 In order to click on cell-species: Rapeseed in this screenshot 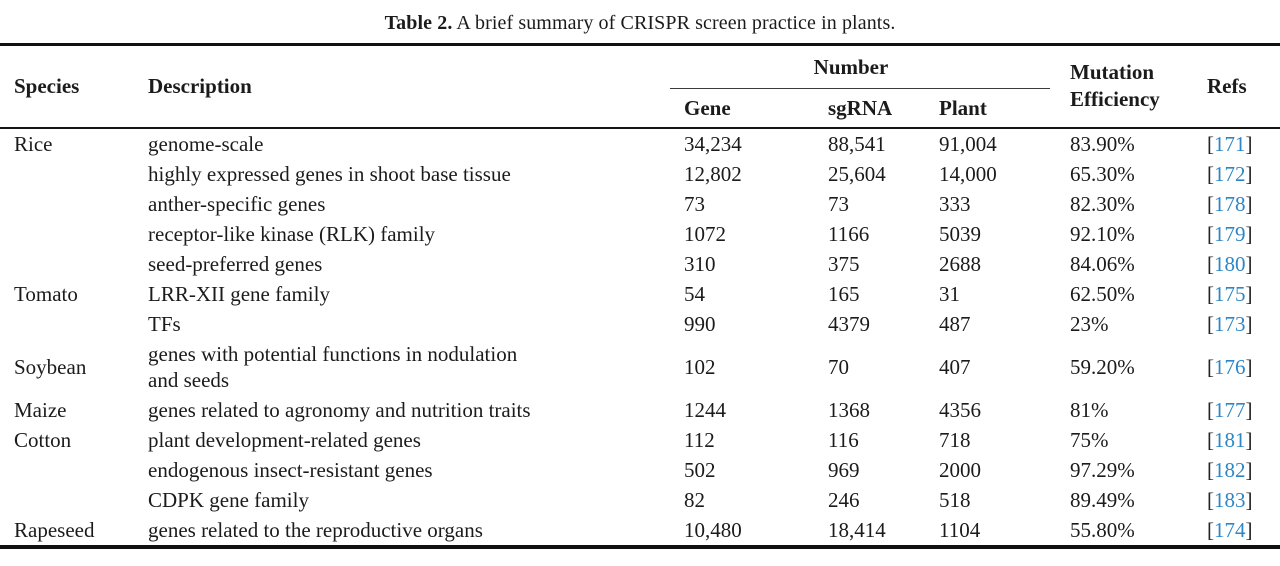, I will do `click(54, 529)`.